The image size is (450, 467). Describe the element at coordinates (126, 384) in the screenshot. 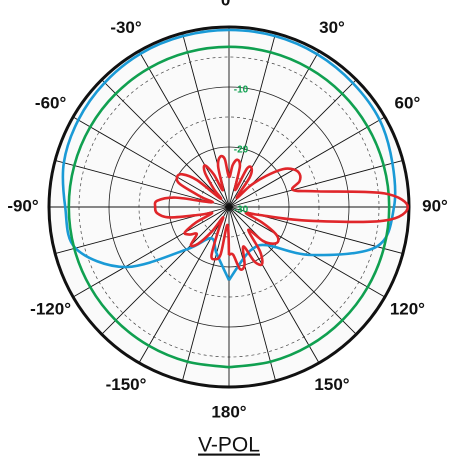

I see `angle-tick-label: -150°` at that location.